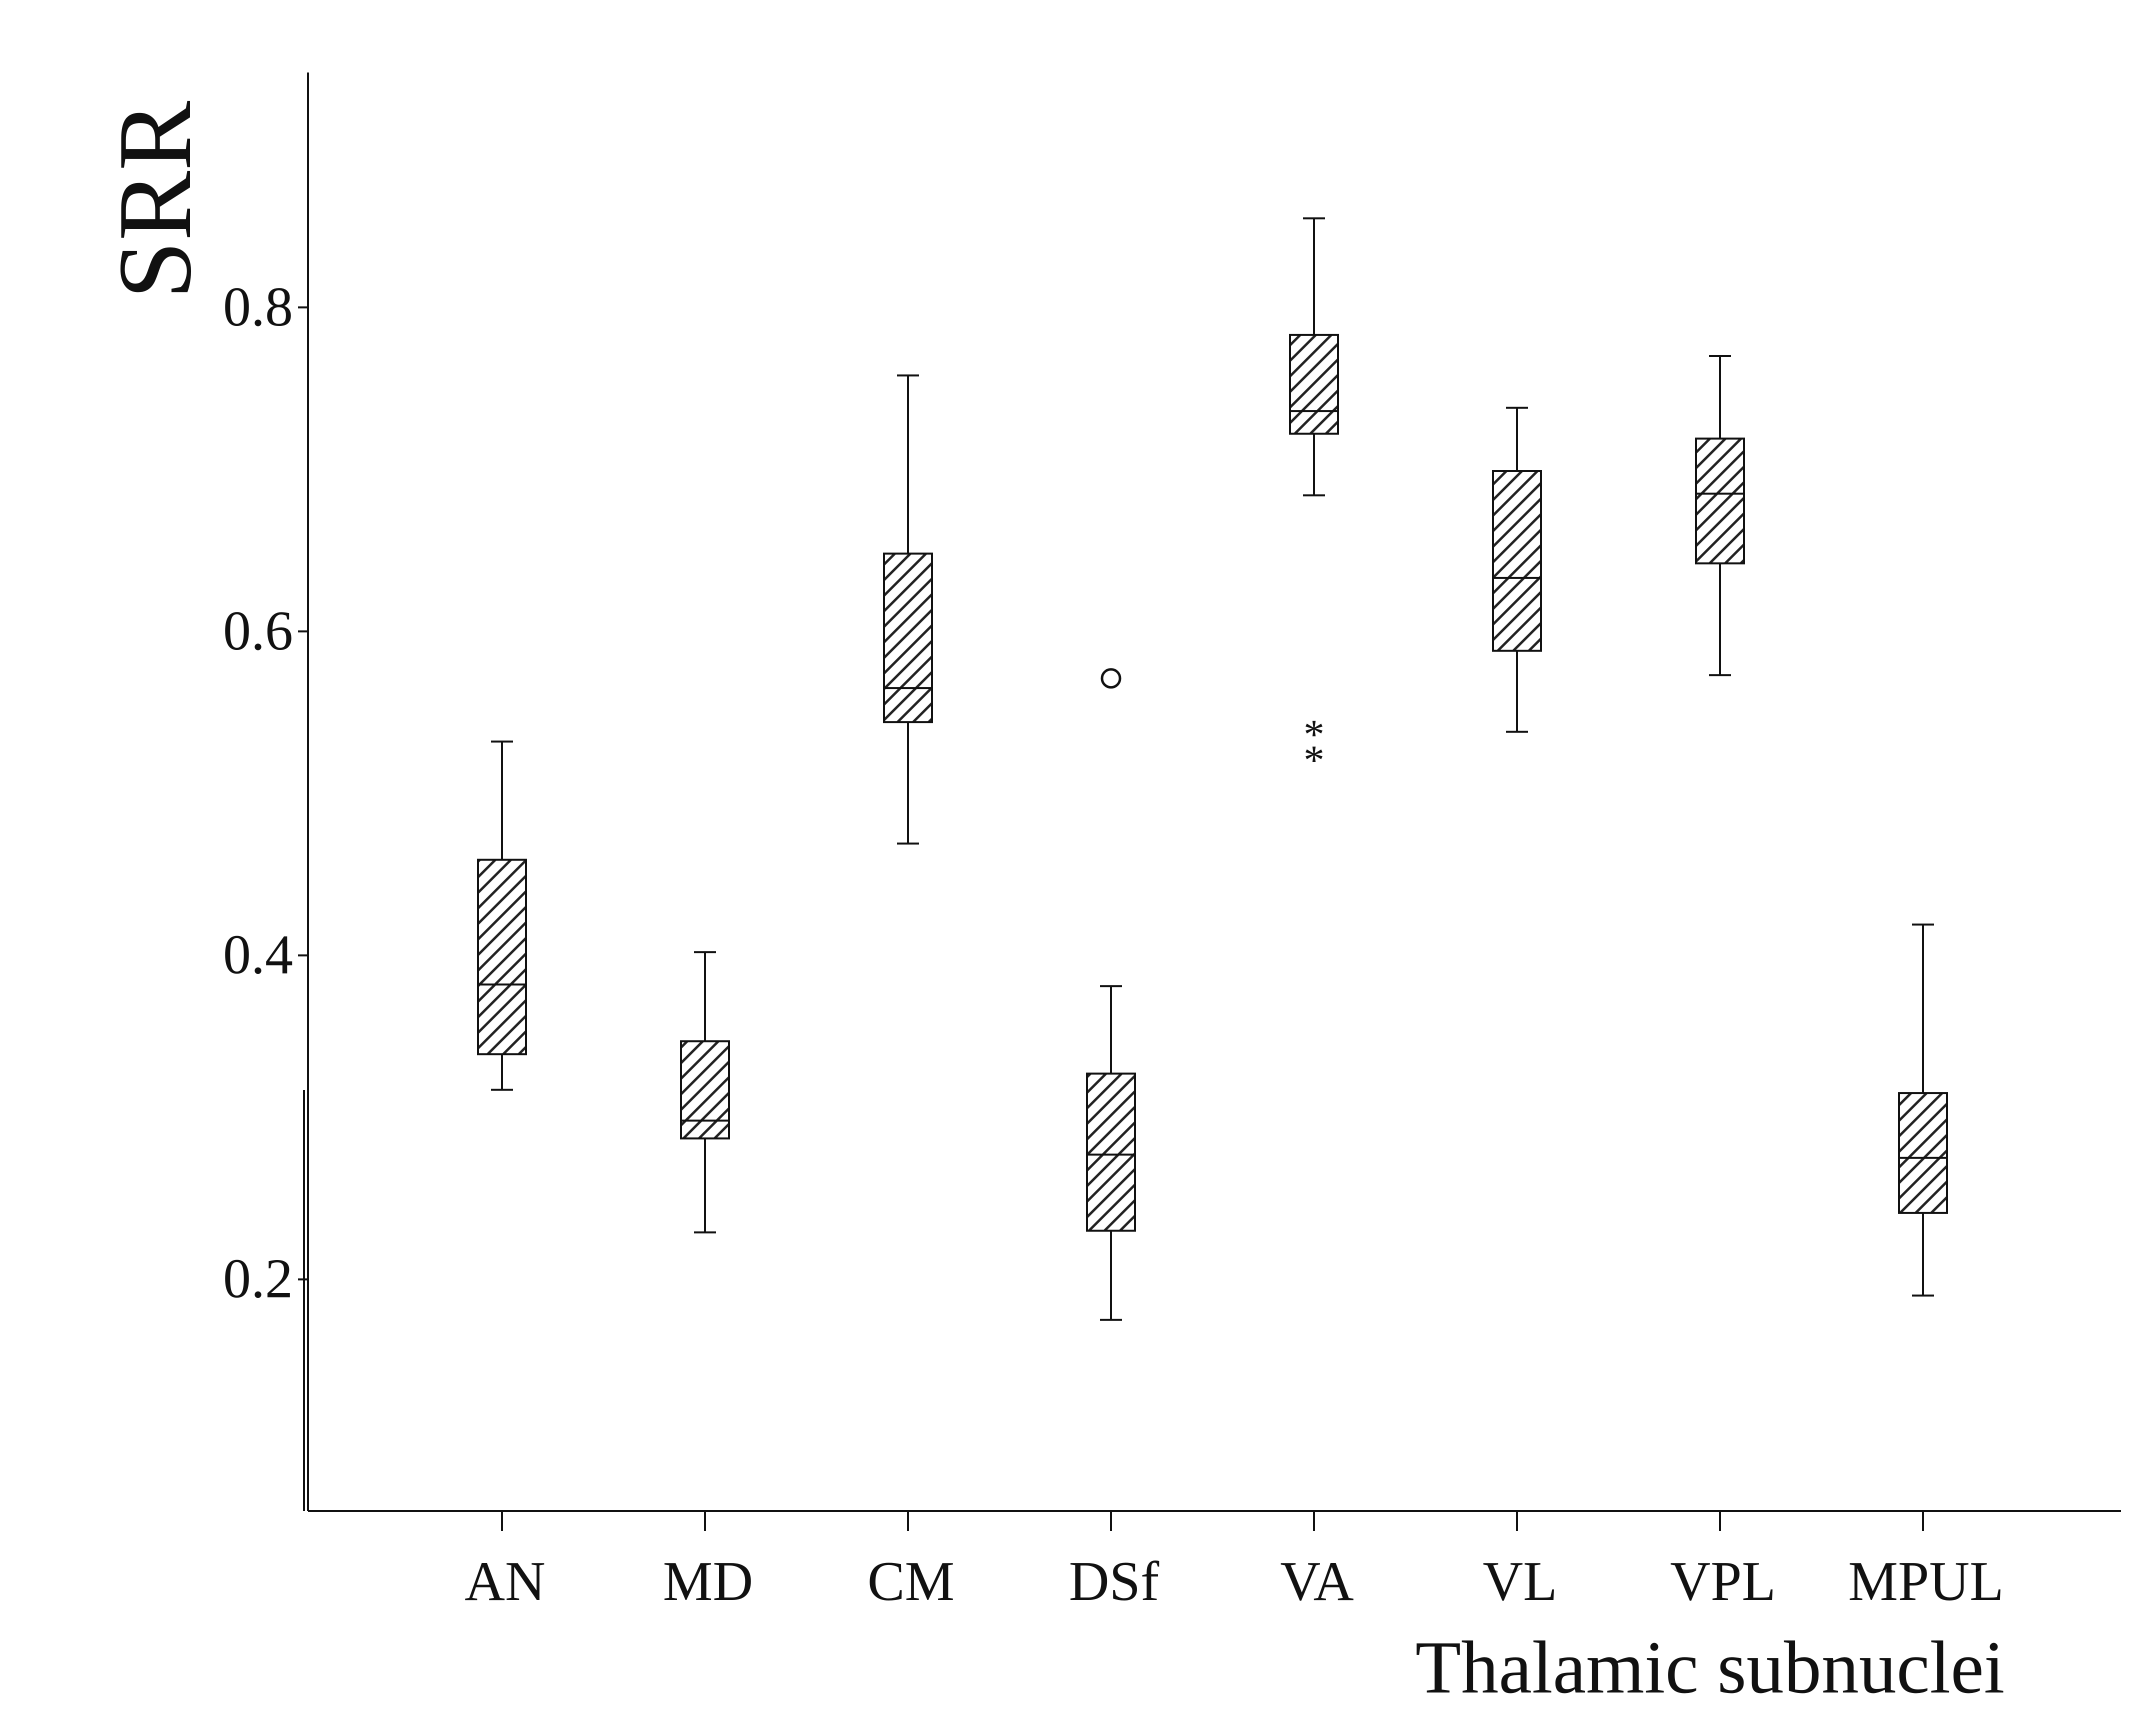 This screenshot has width=2156, height=1716. I want to click on box-vl, so click(1517, 569).